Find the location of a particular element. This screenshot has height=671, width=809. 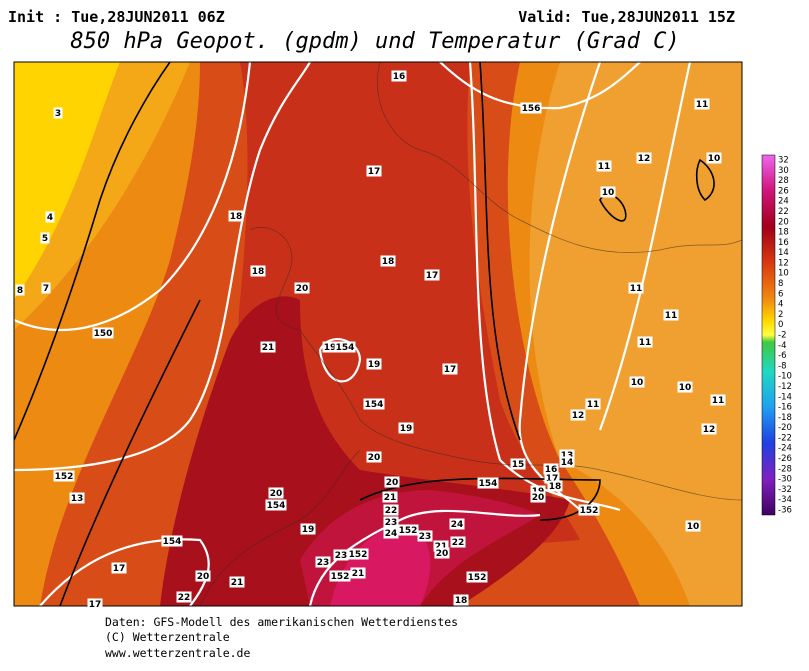

contour-label: 5 is located at coordinates (45, 239).